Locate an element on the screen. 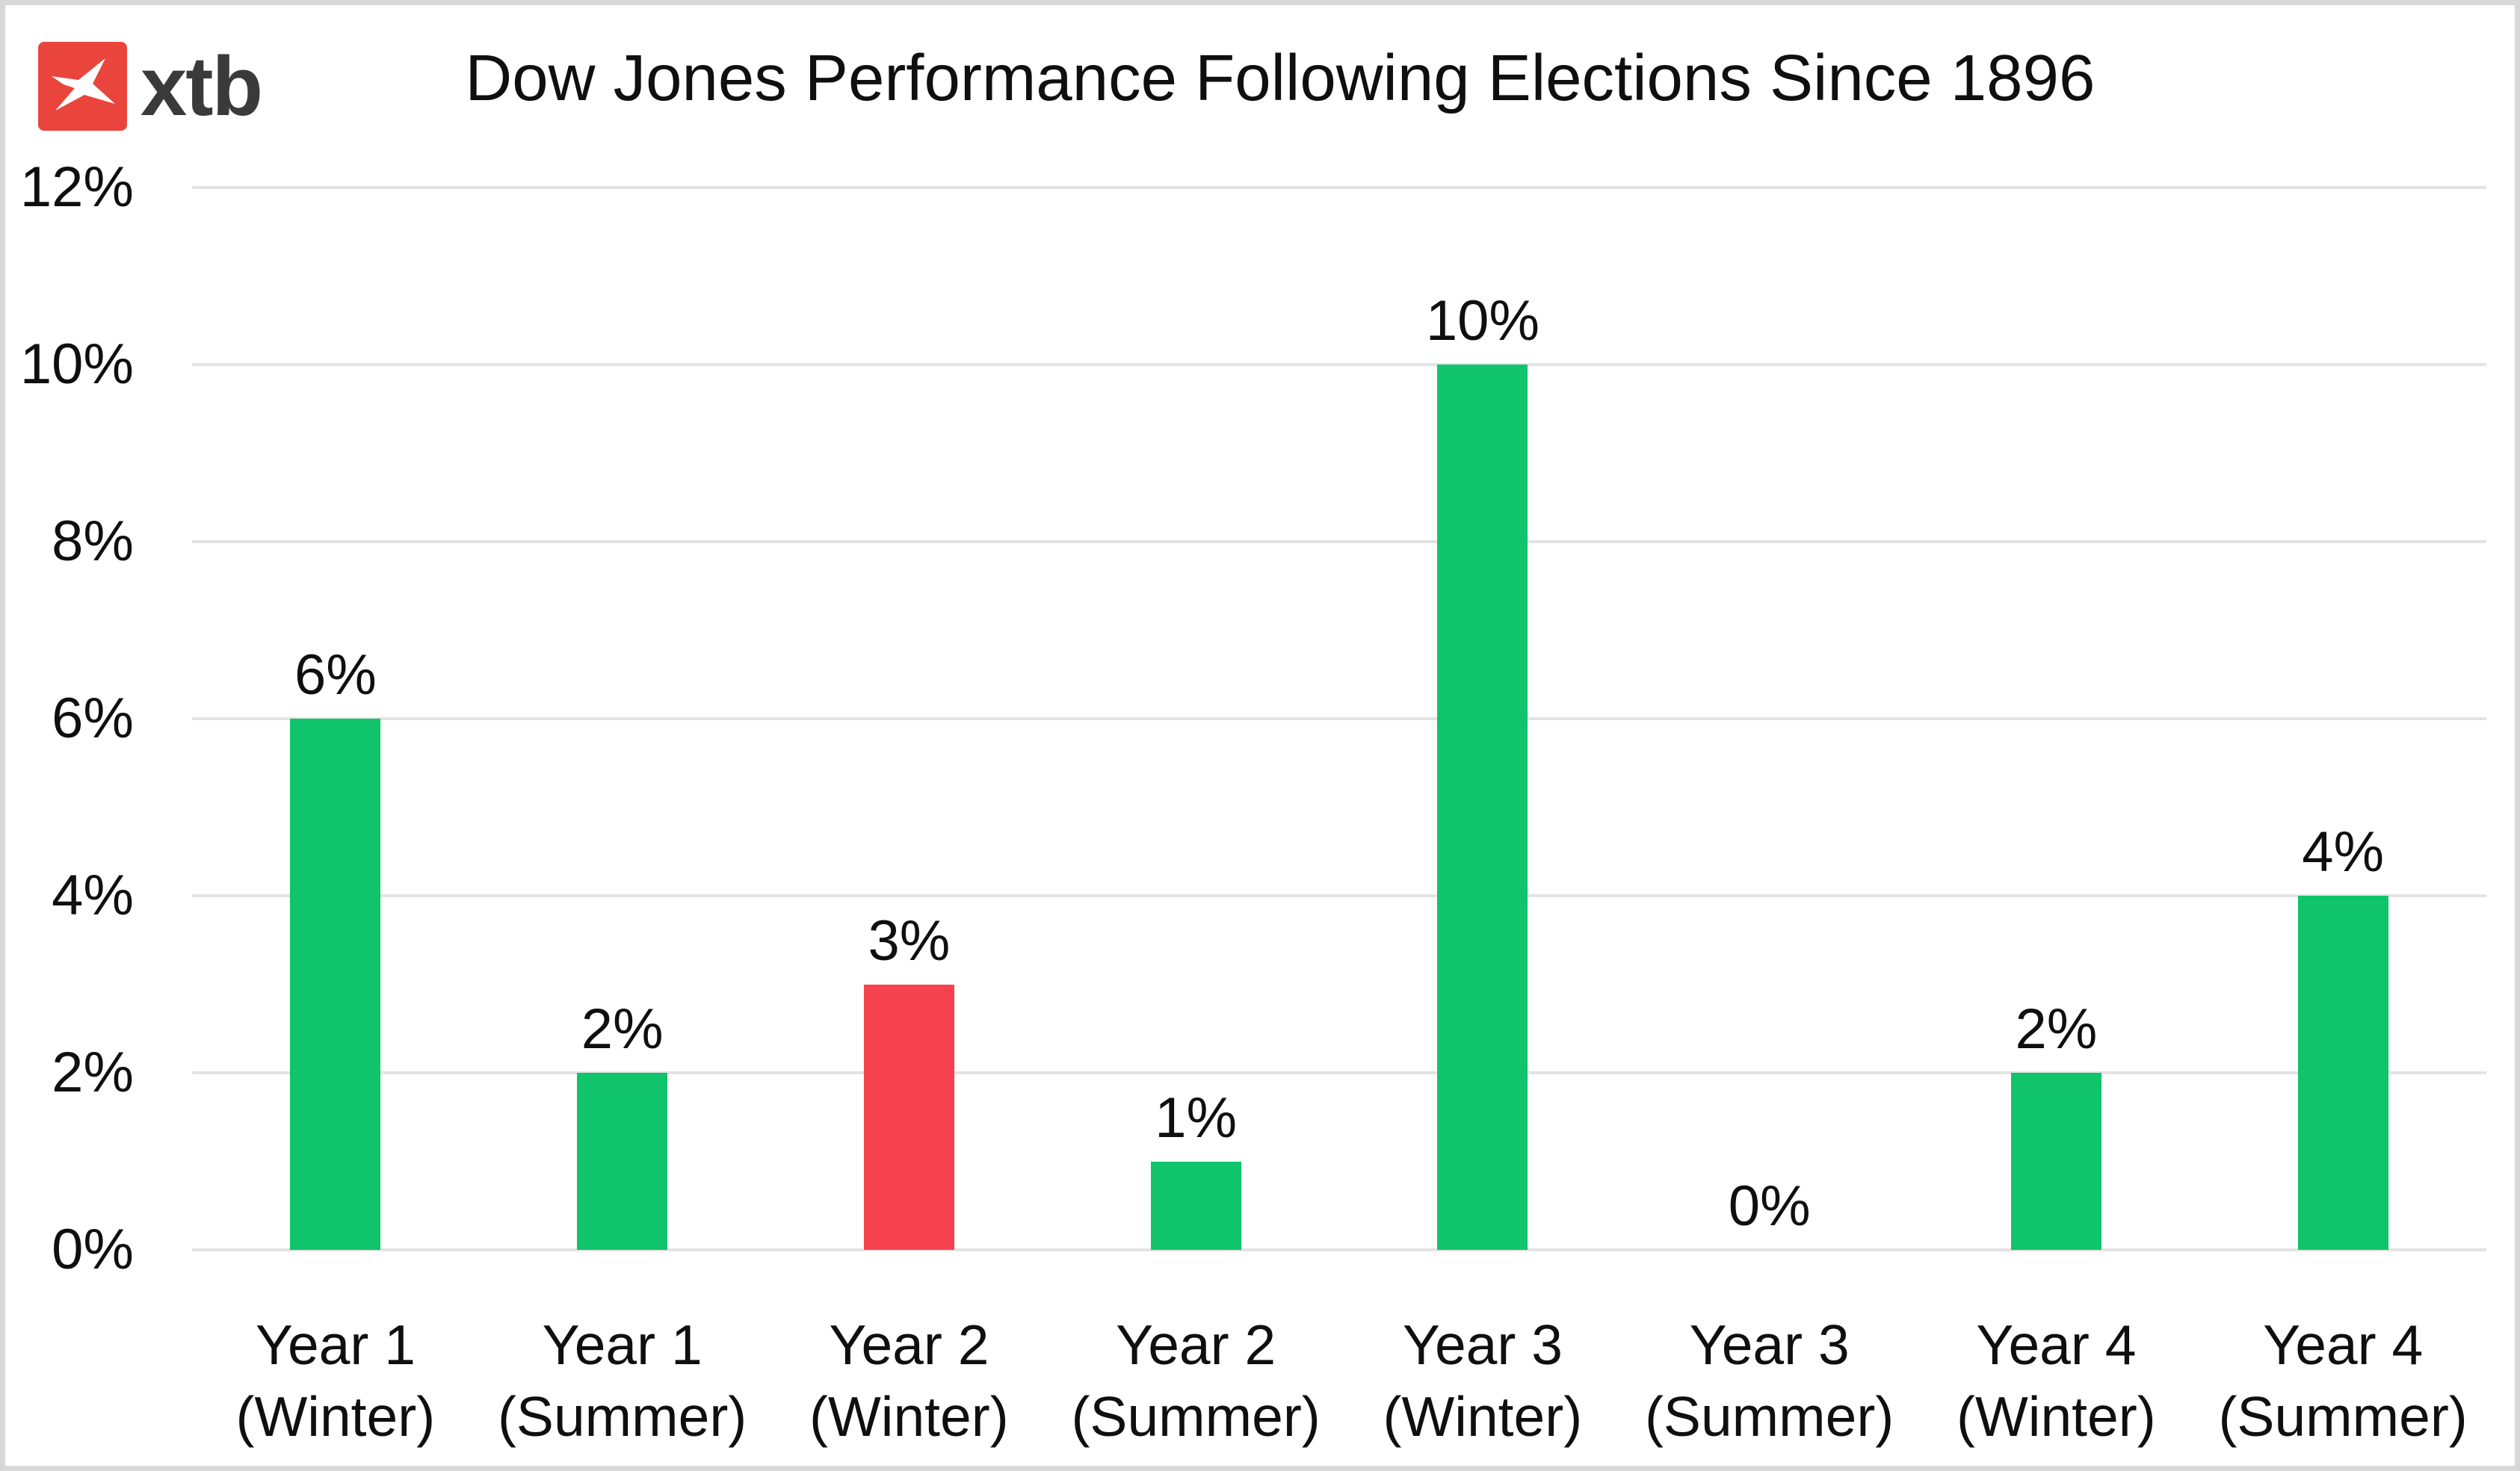  xtb-x-star-icon is located at coordinates (82, 86).